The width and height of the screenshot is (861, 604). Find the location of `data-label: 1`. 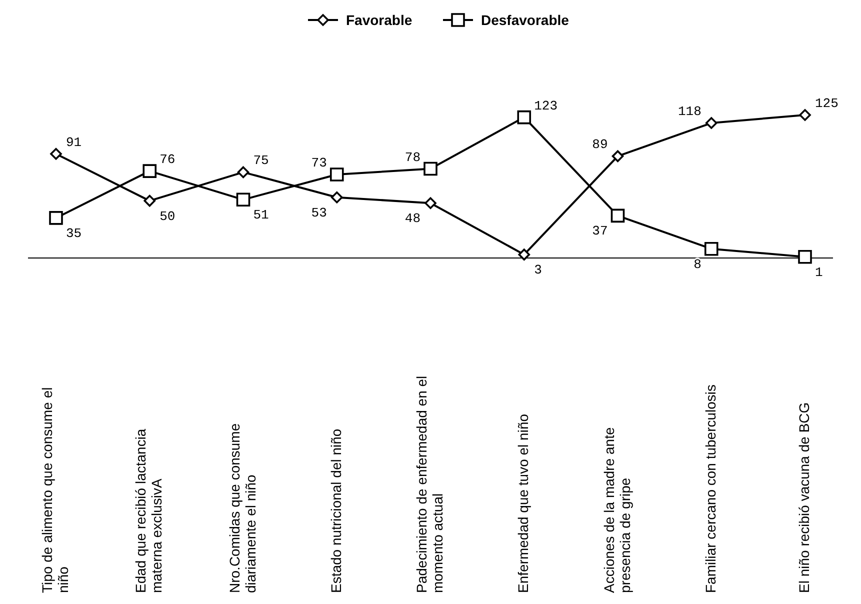

data-label: 1 is located at coordinates (819, 272).